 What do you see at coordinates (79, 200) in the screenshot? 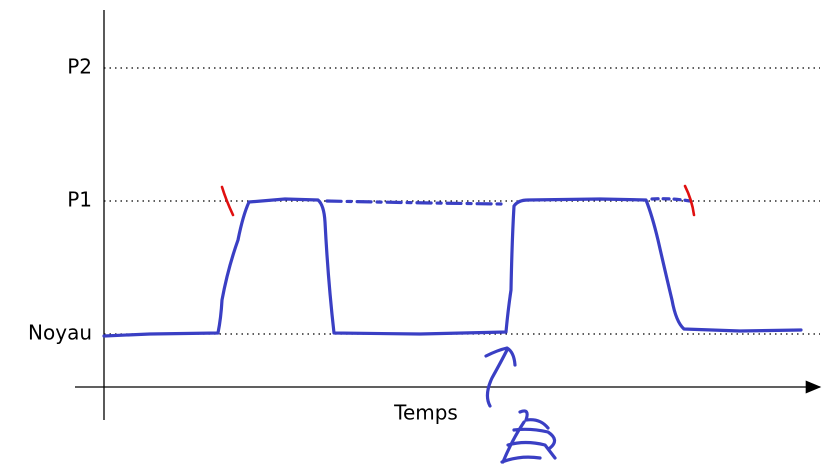
I see `level-label: P1` at bounding box center [79, 200].